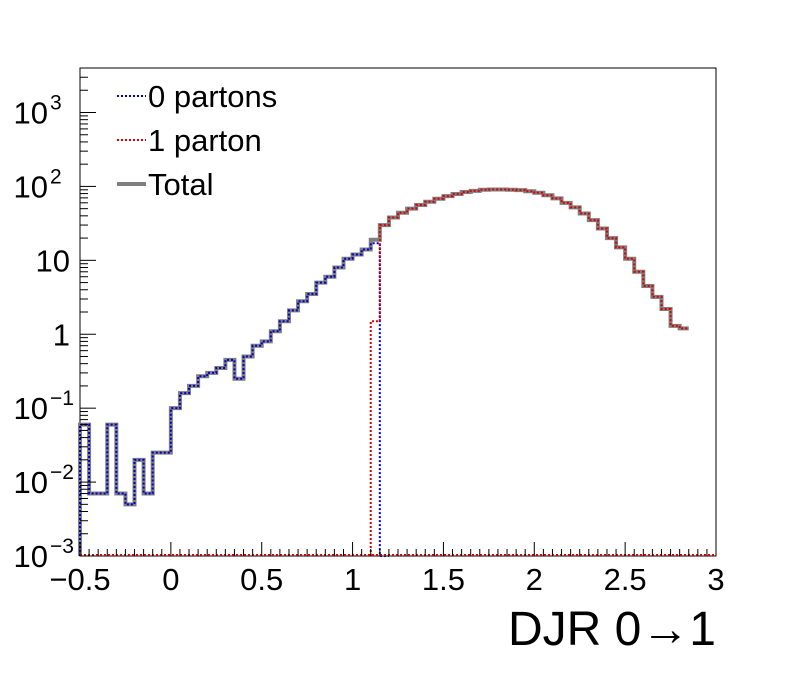  Describe the element at coordinates (180, 184) in the screenshot. I see `legend-label: Total` at that location.